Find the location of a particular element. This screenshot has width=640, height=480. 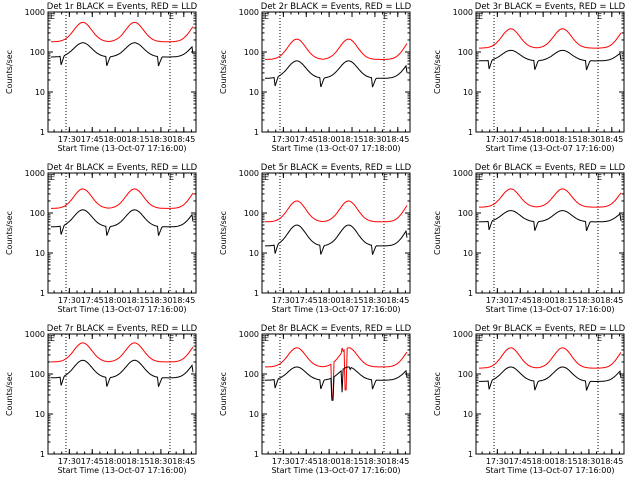

x-axis-label: Start Time (13-Oct-07 17:18:00) is located at coordinates (335, 148).